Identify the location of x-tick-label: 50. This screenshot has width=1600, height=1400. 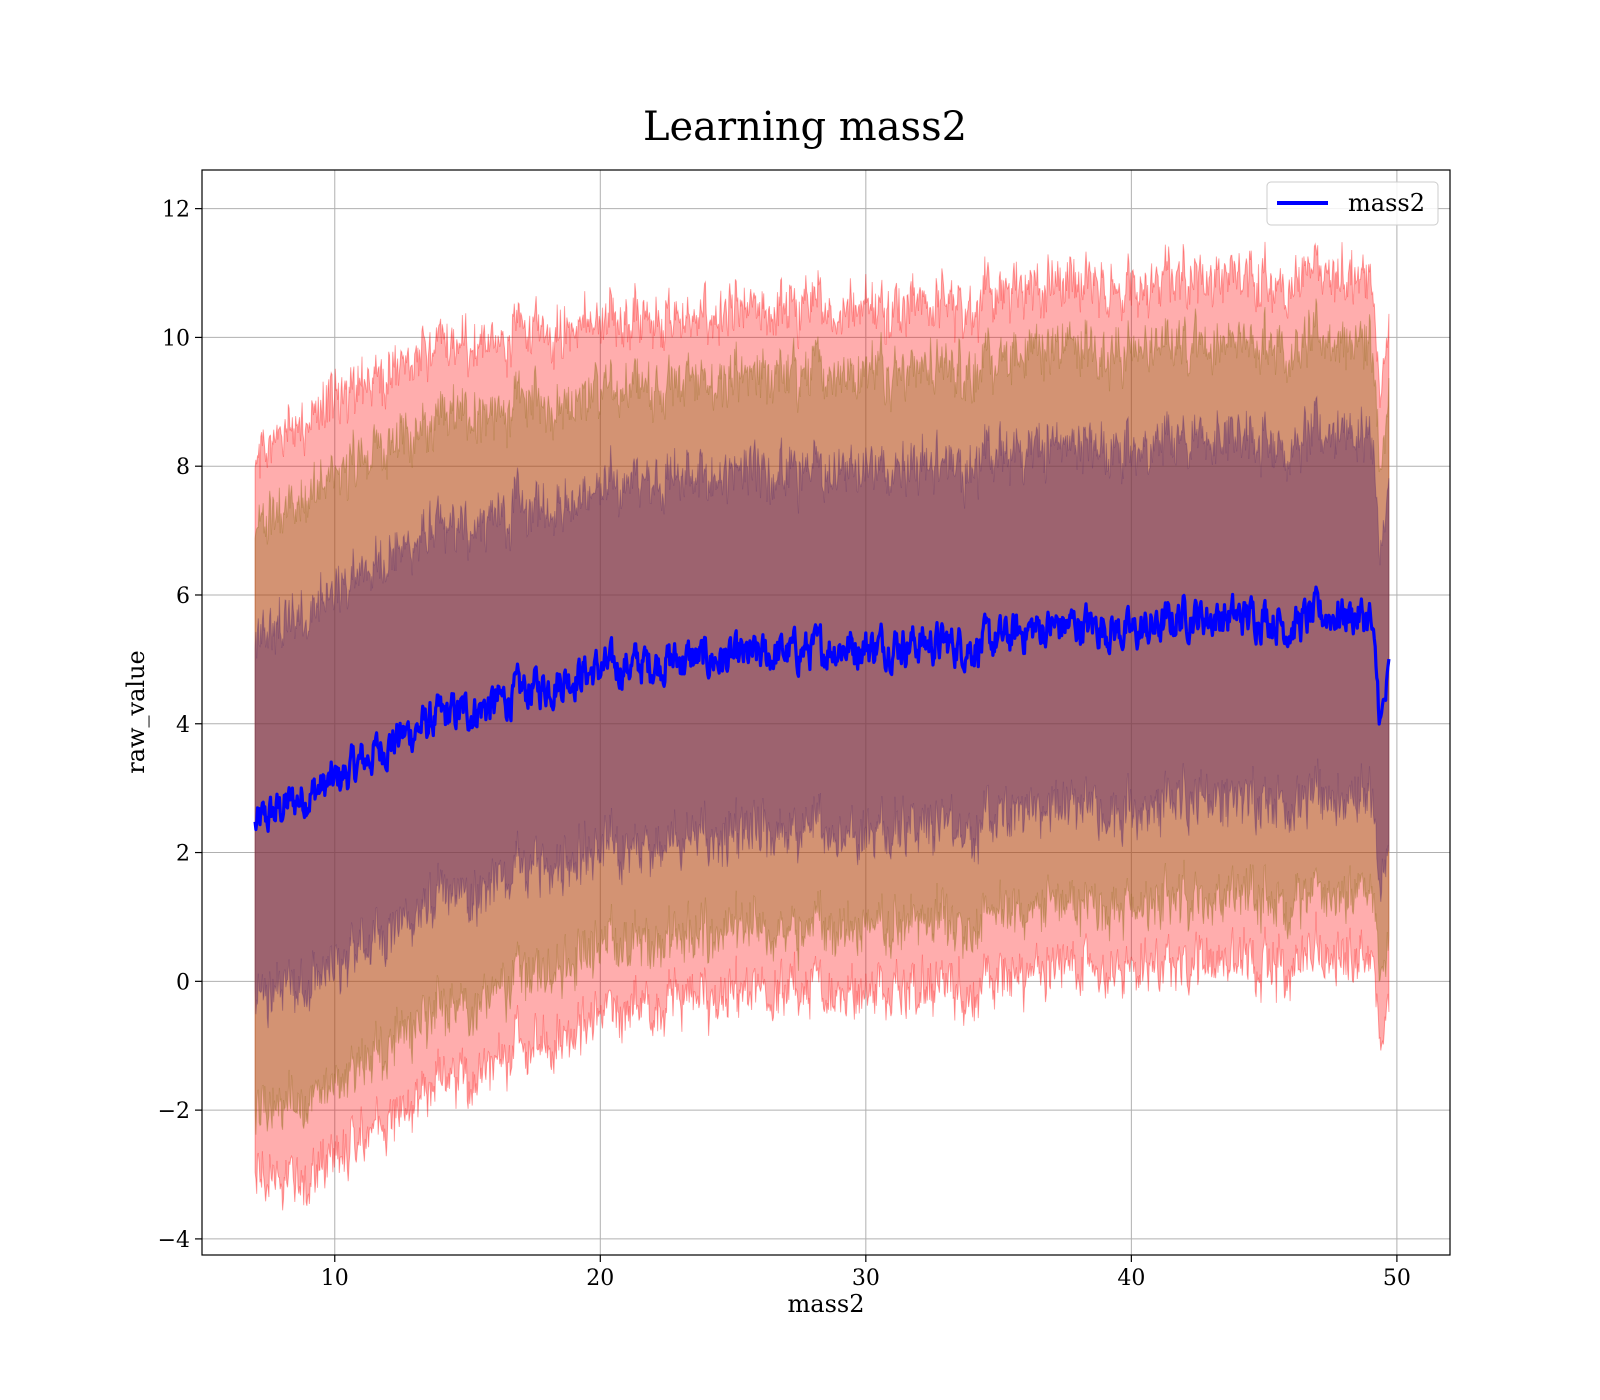
(1397, 1278).